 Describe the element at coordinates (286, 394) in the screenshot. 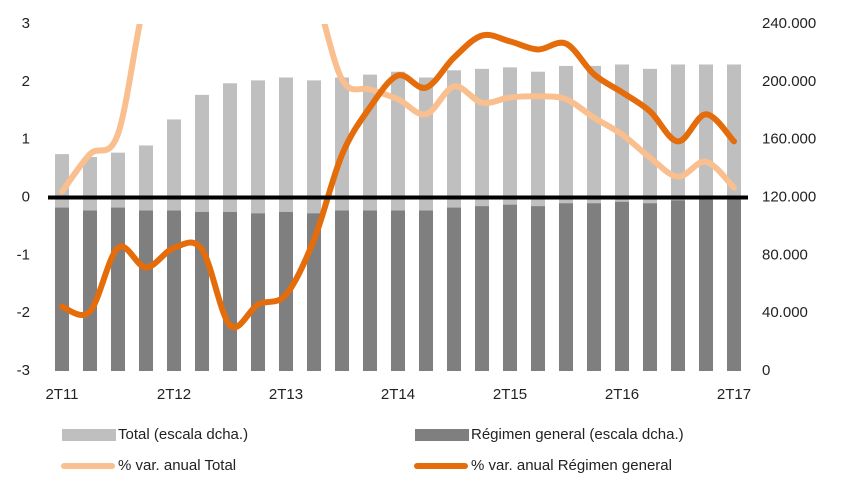

I see `x-tick-label: 2T13` at that location.